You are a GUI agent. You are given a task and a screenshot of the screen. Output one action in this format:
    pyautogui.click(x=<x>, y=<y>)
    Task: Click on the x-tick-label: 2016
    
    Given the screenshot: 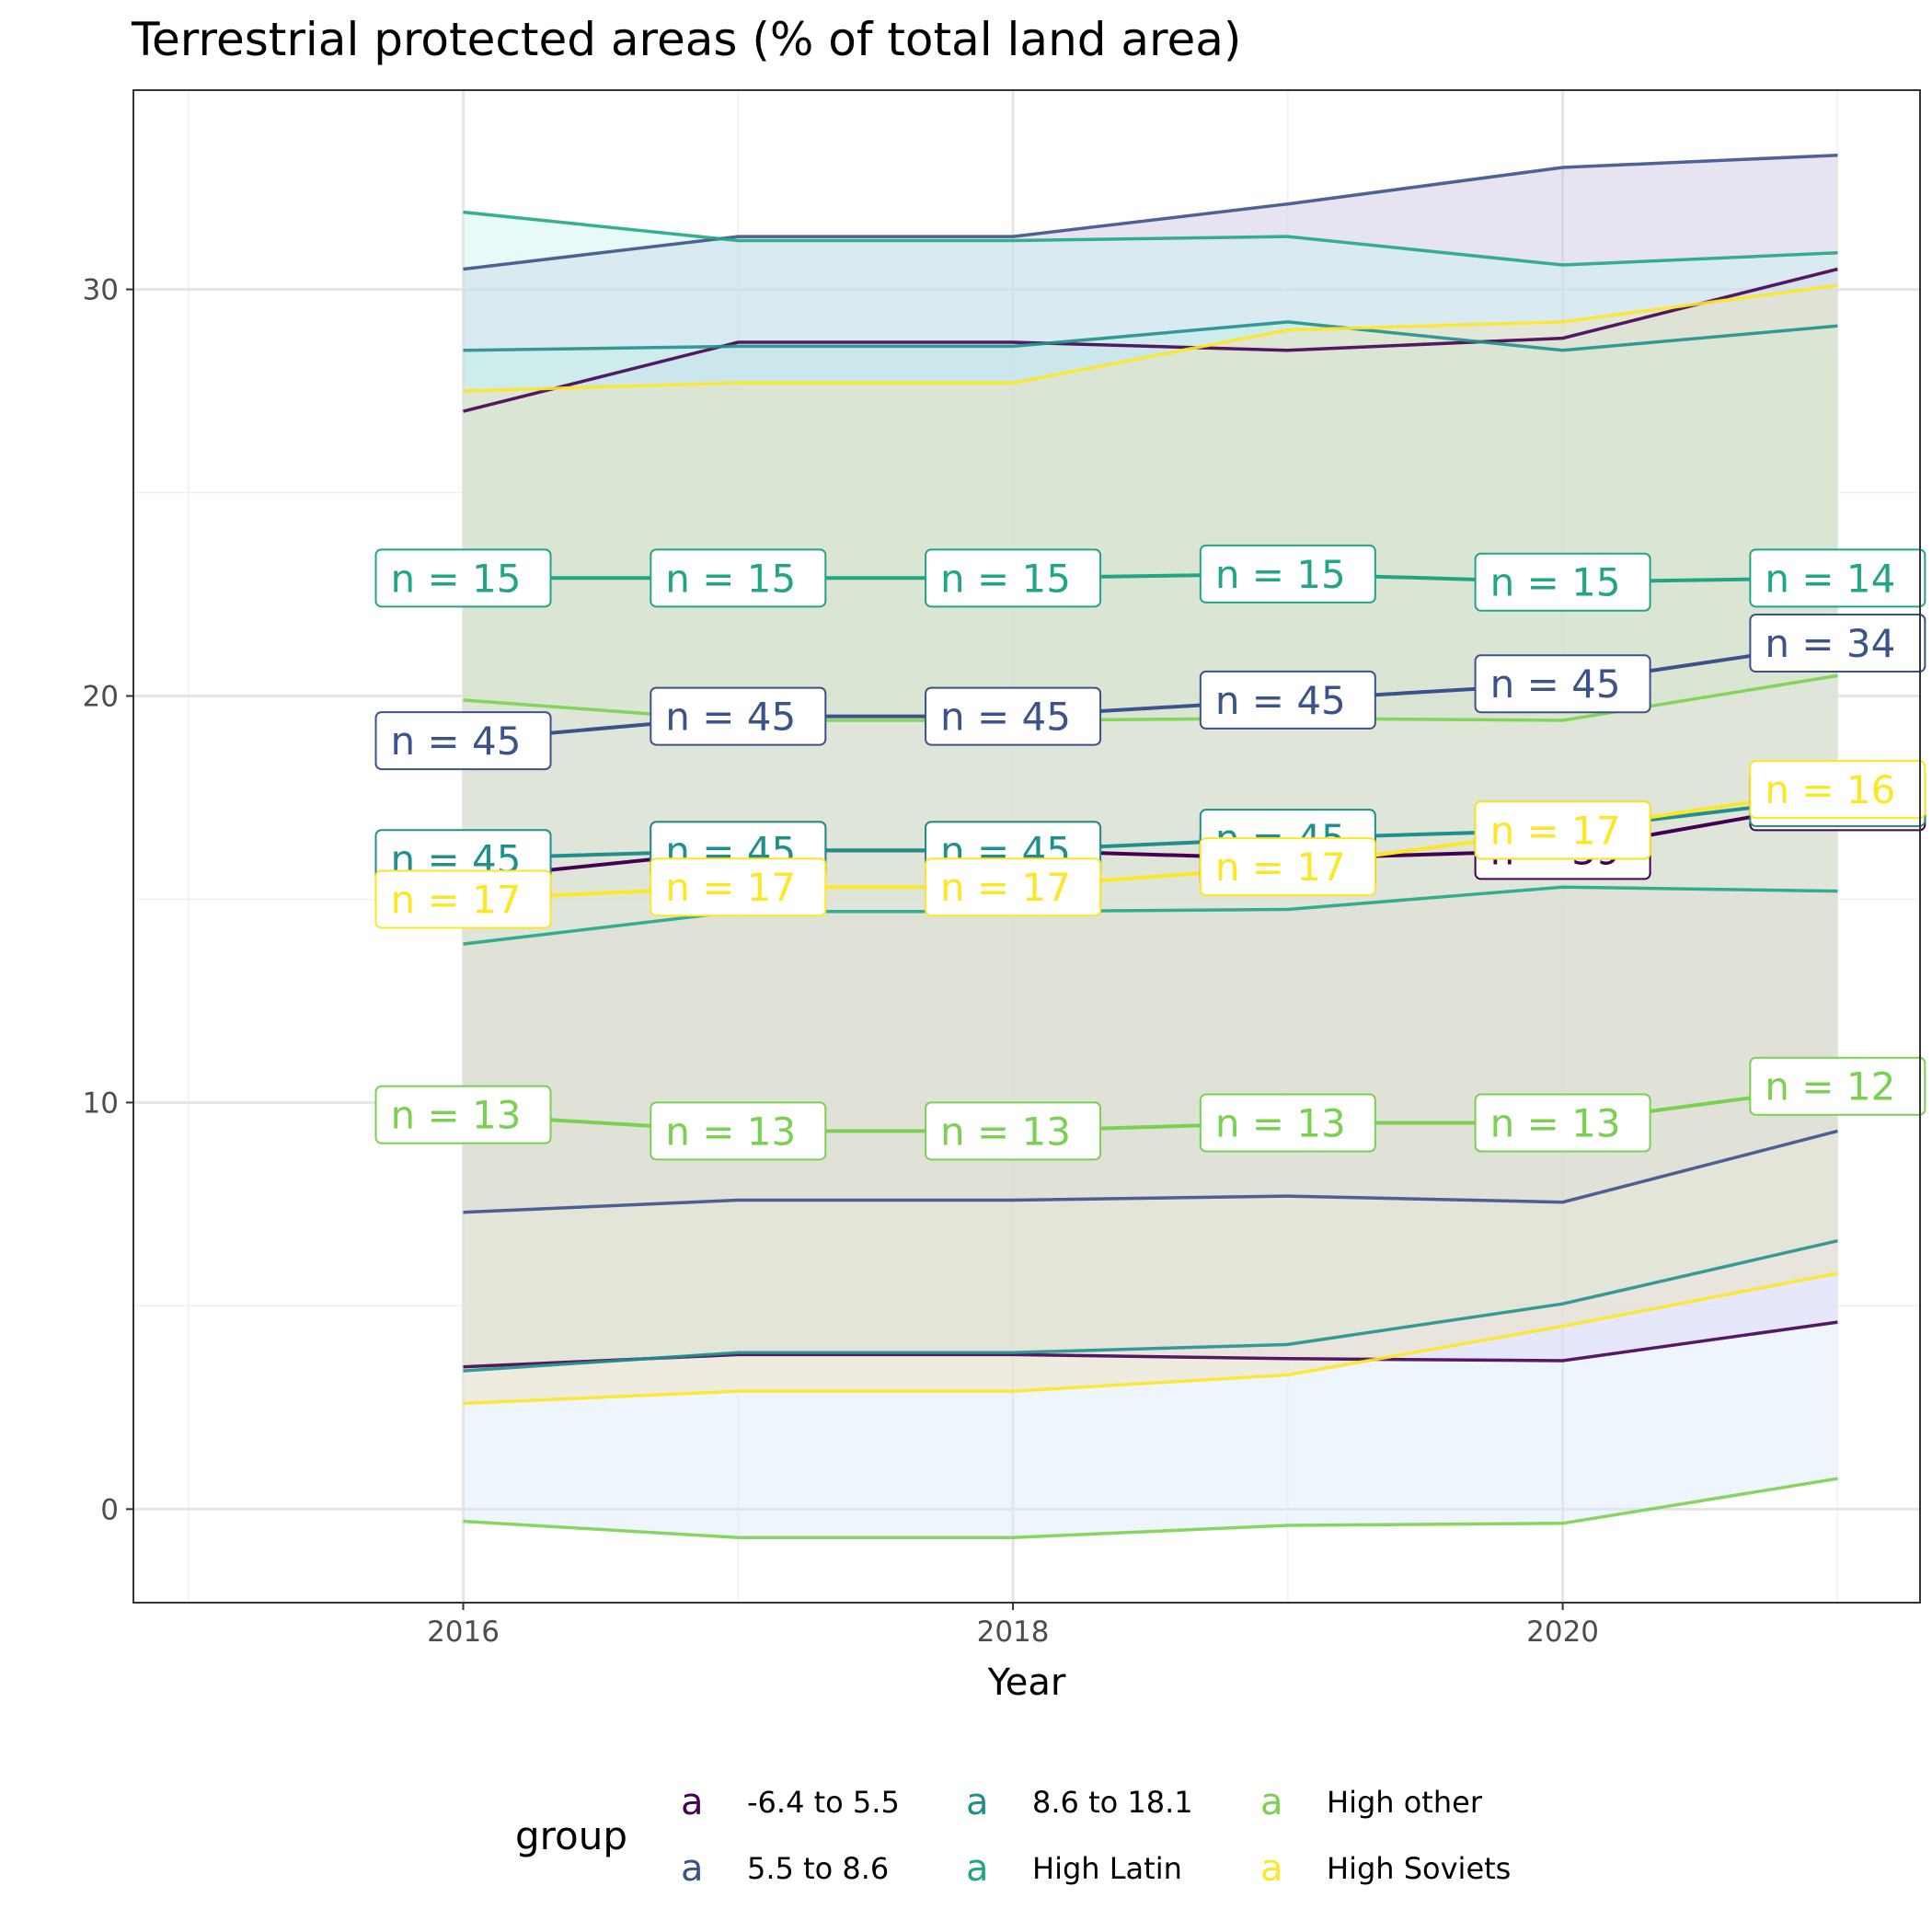 What is the action you would take?
    pyautogui.click(x=463, y=1632)
    